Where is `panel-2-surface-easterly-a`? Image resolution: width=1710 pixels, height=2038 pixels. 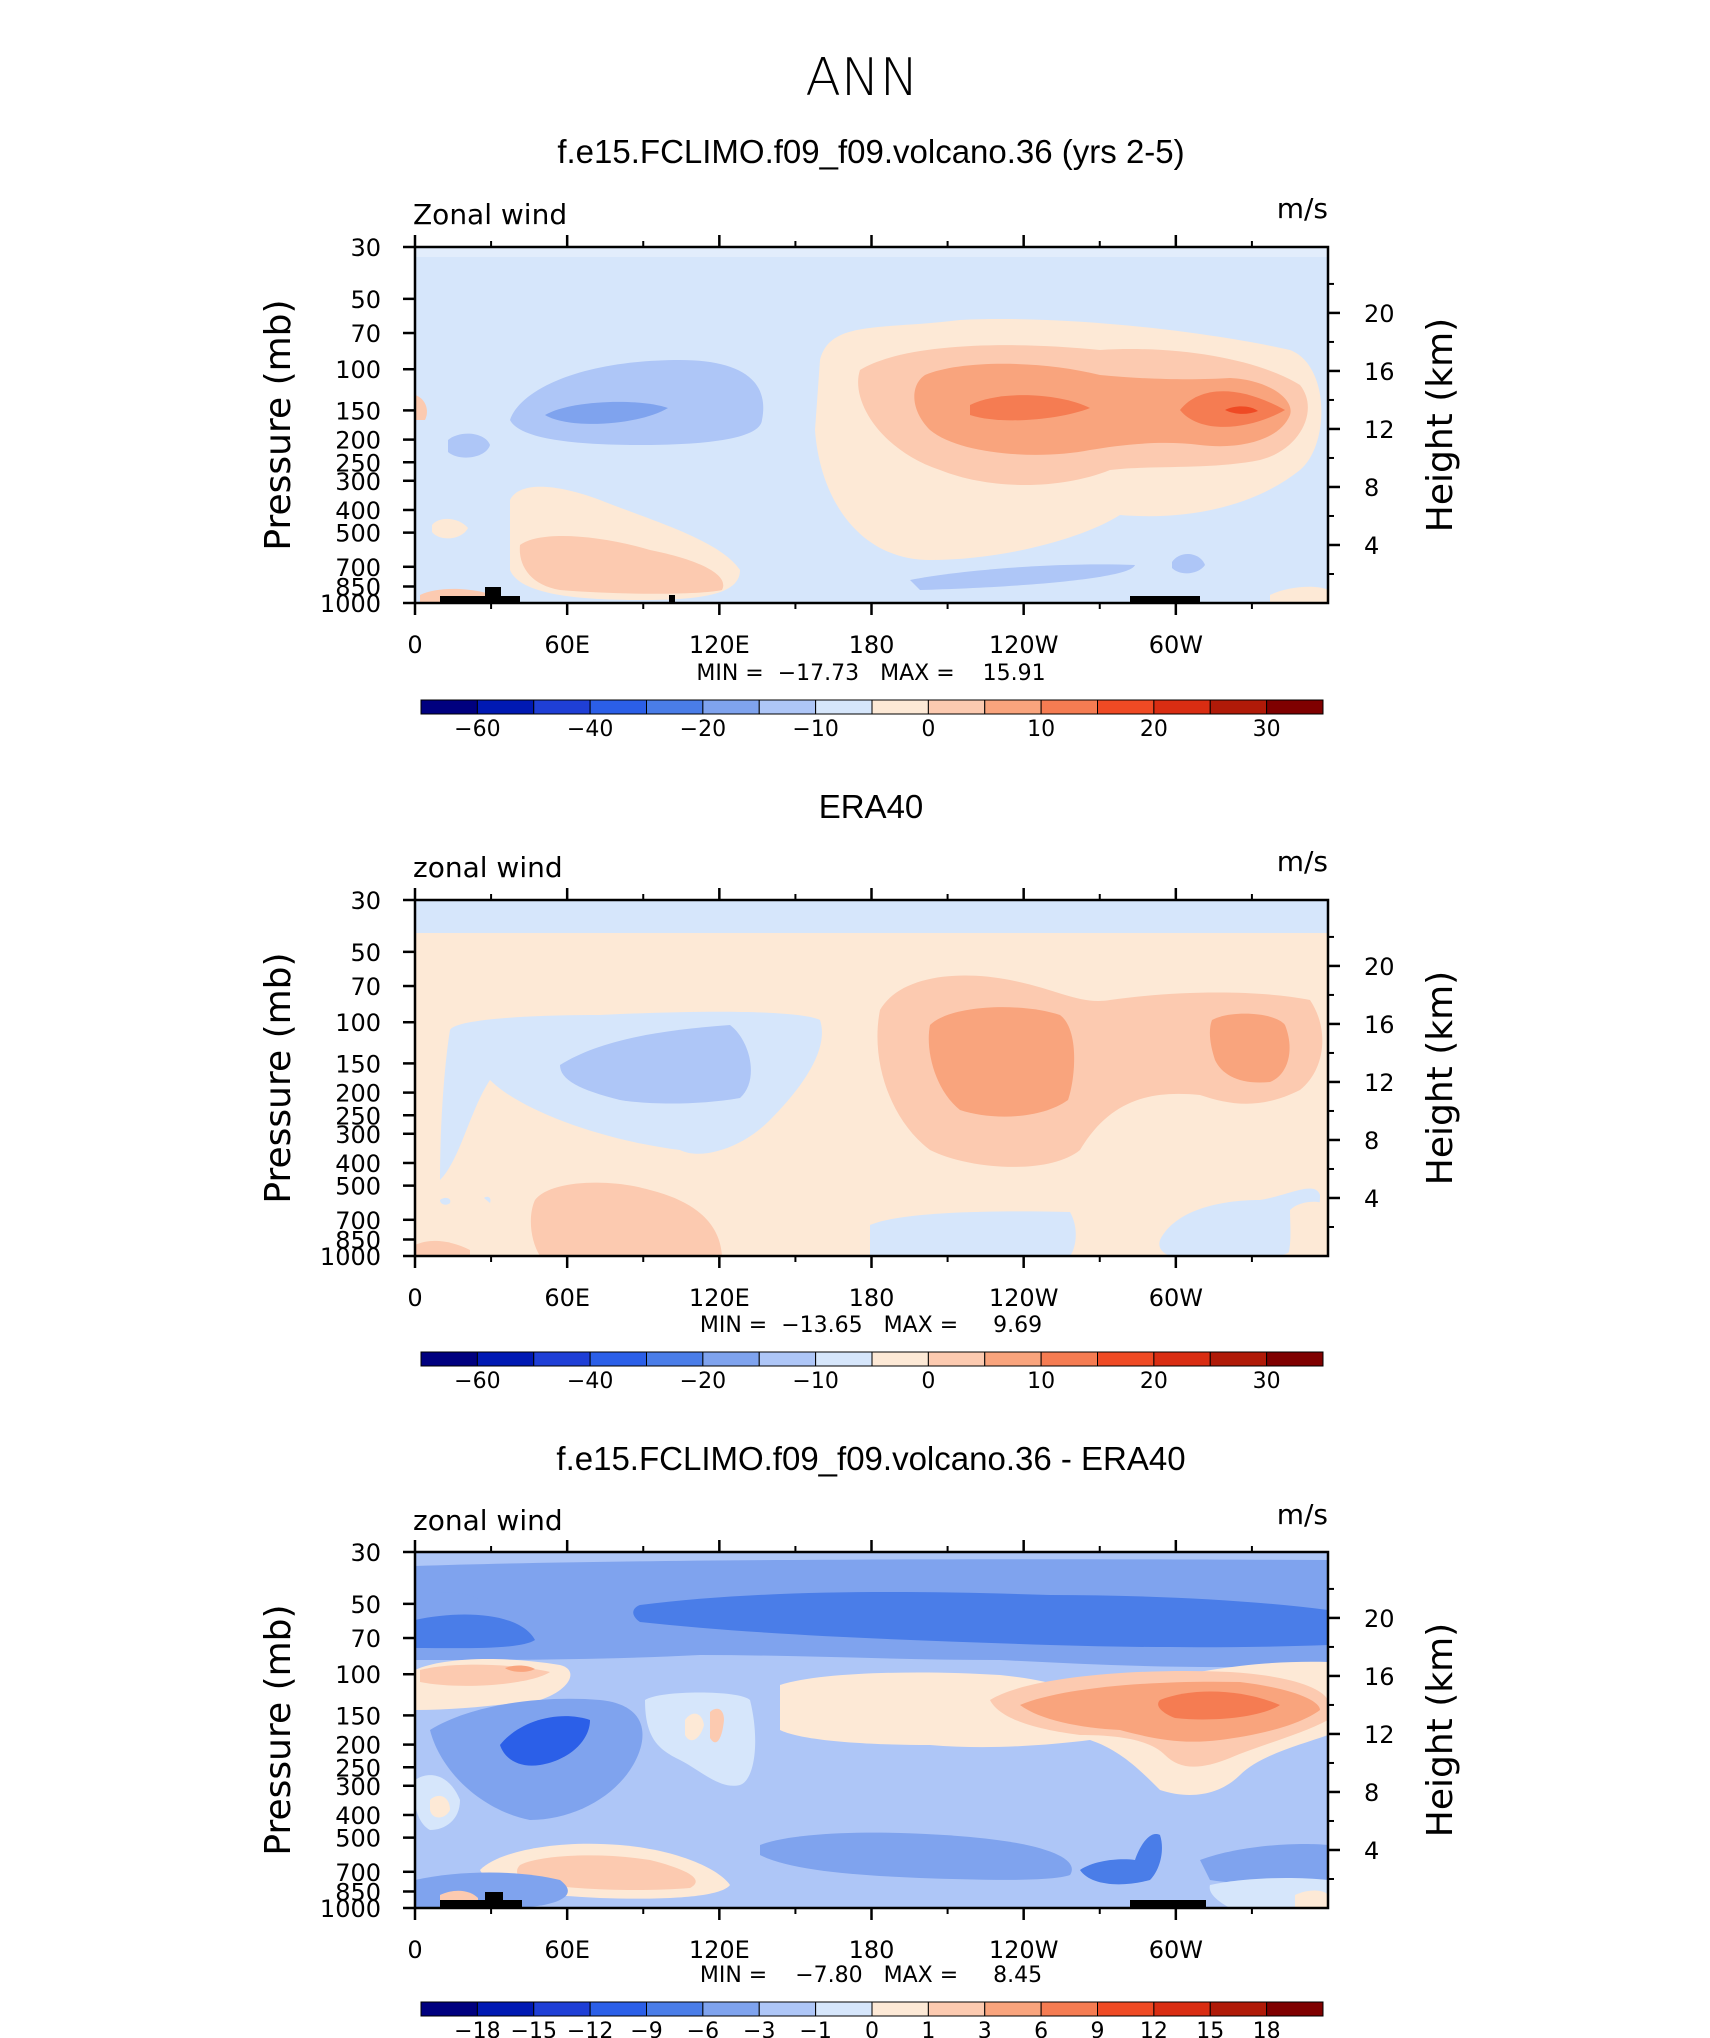 panel-2-surface-easterly-a is located at coordinates (973, 1233).